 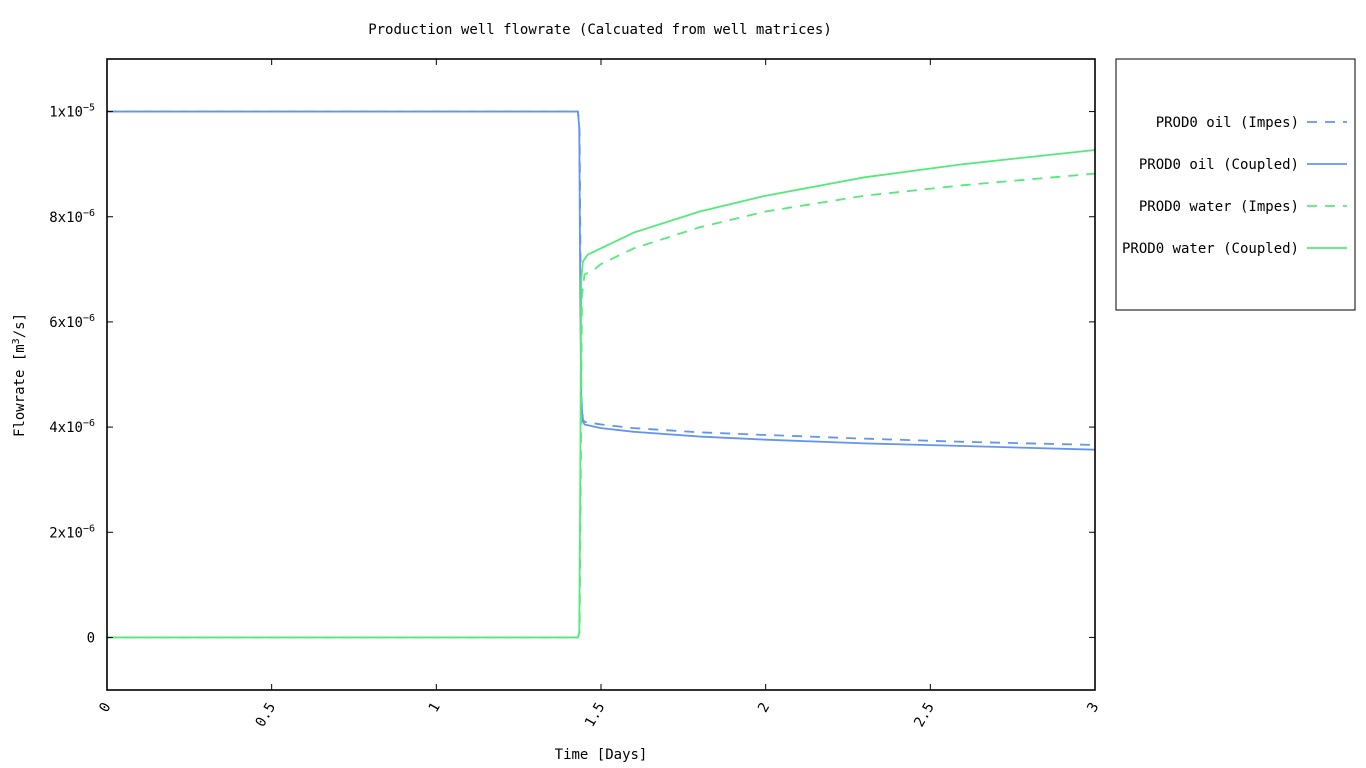 What do you see at coordinates (72, 112) in the screenshot?
I see `y-tick-label: 1x10⁻⁵` at bounding box center [72, 112].